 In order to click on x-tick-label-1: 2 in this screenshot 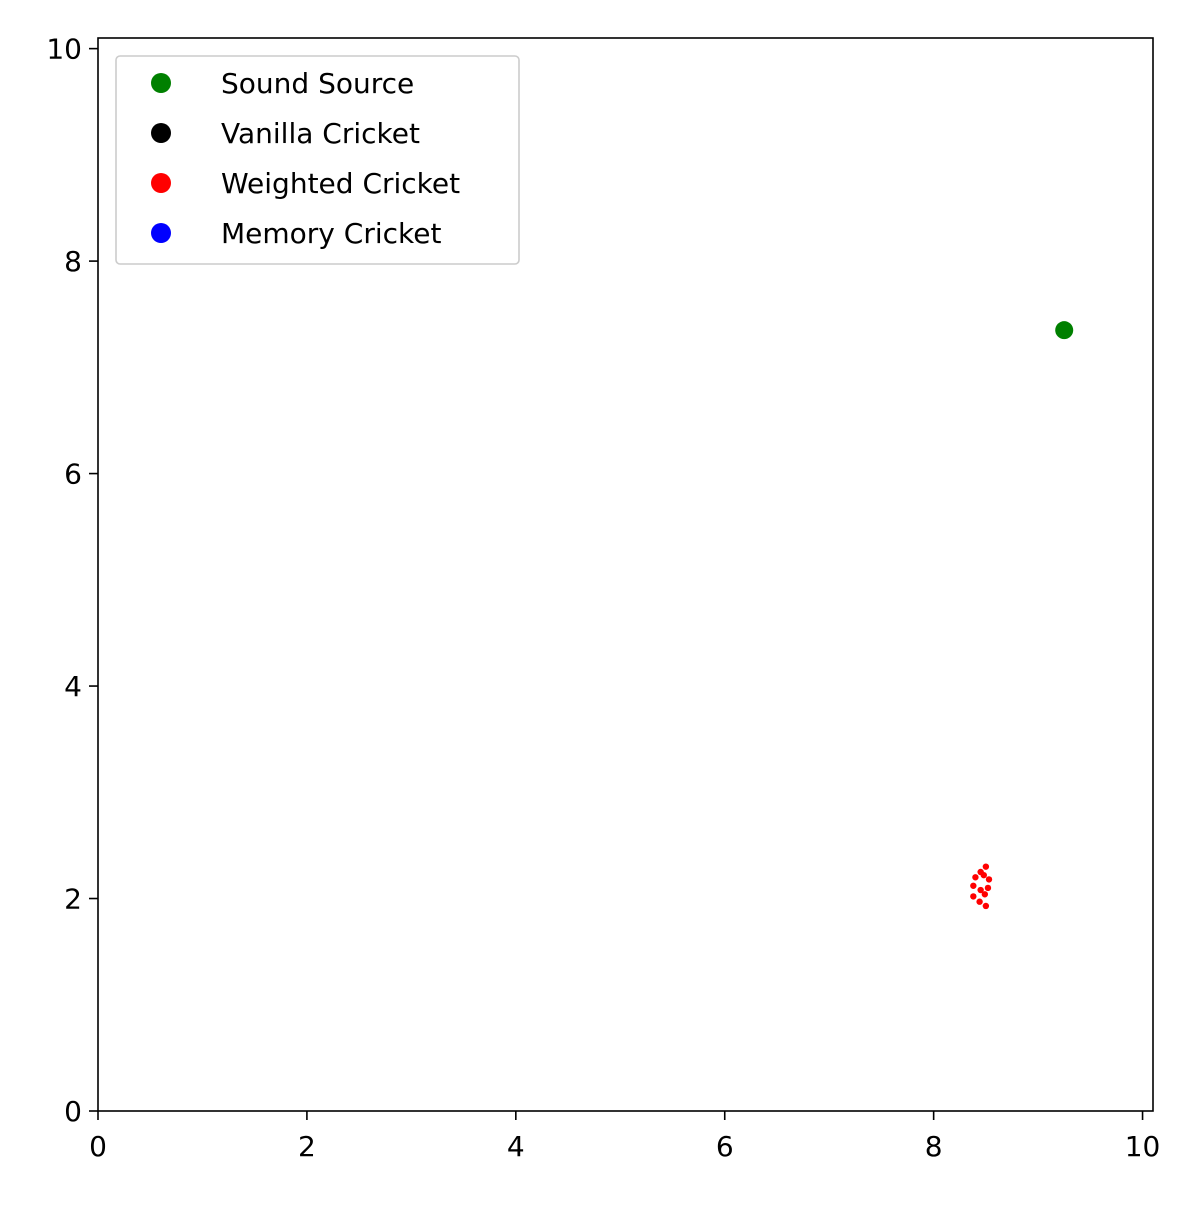, I will do `click(307, 1146)`.